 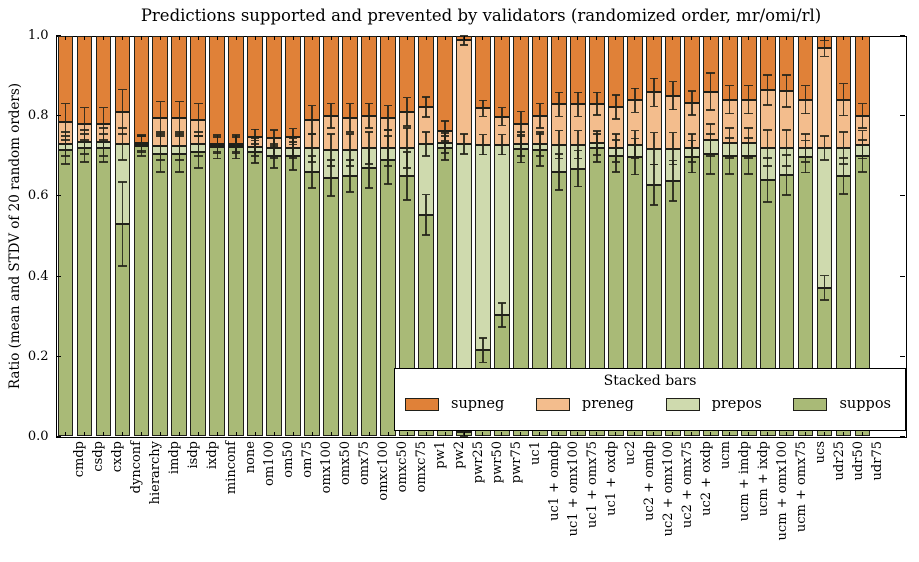 I want to click on x-tick-label: ucm + imdp, so click(x=744, y=481).